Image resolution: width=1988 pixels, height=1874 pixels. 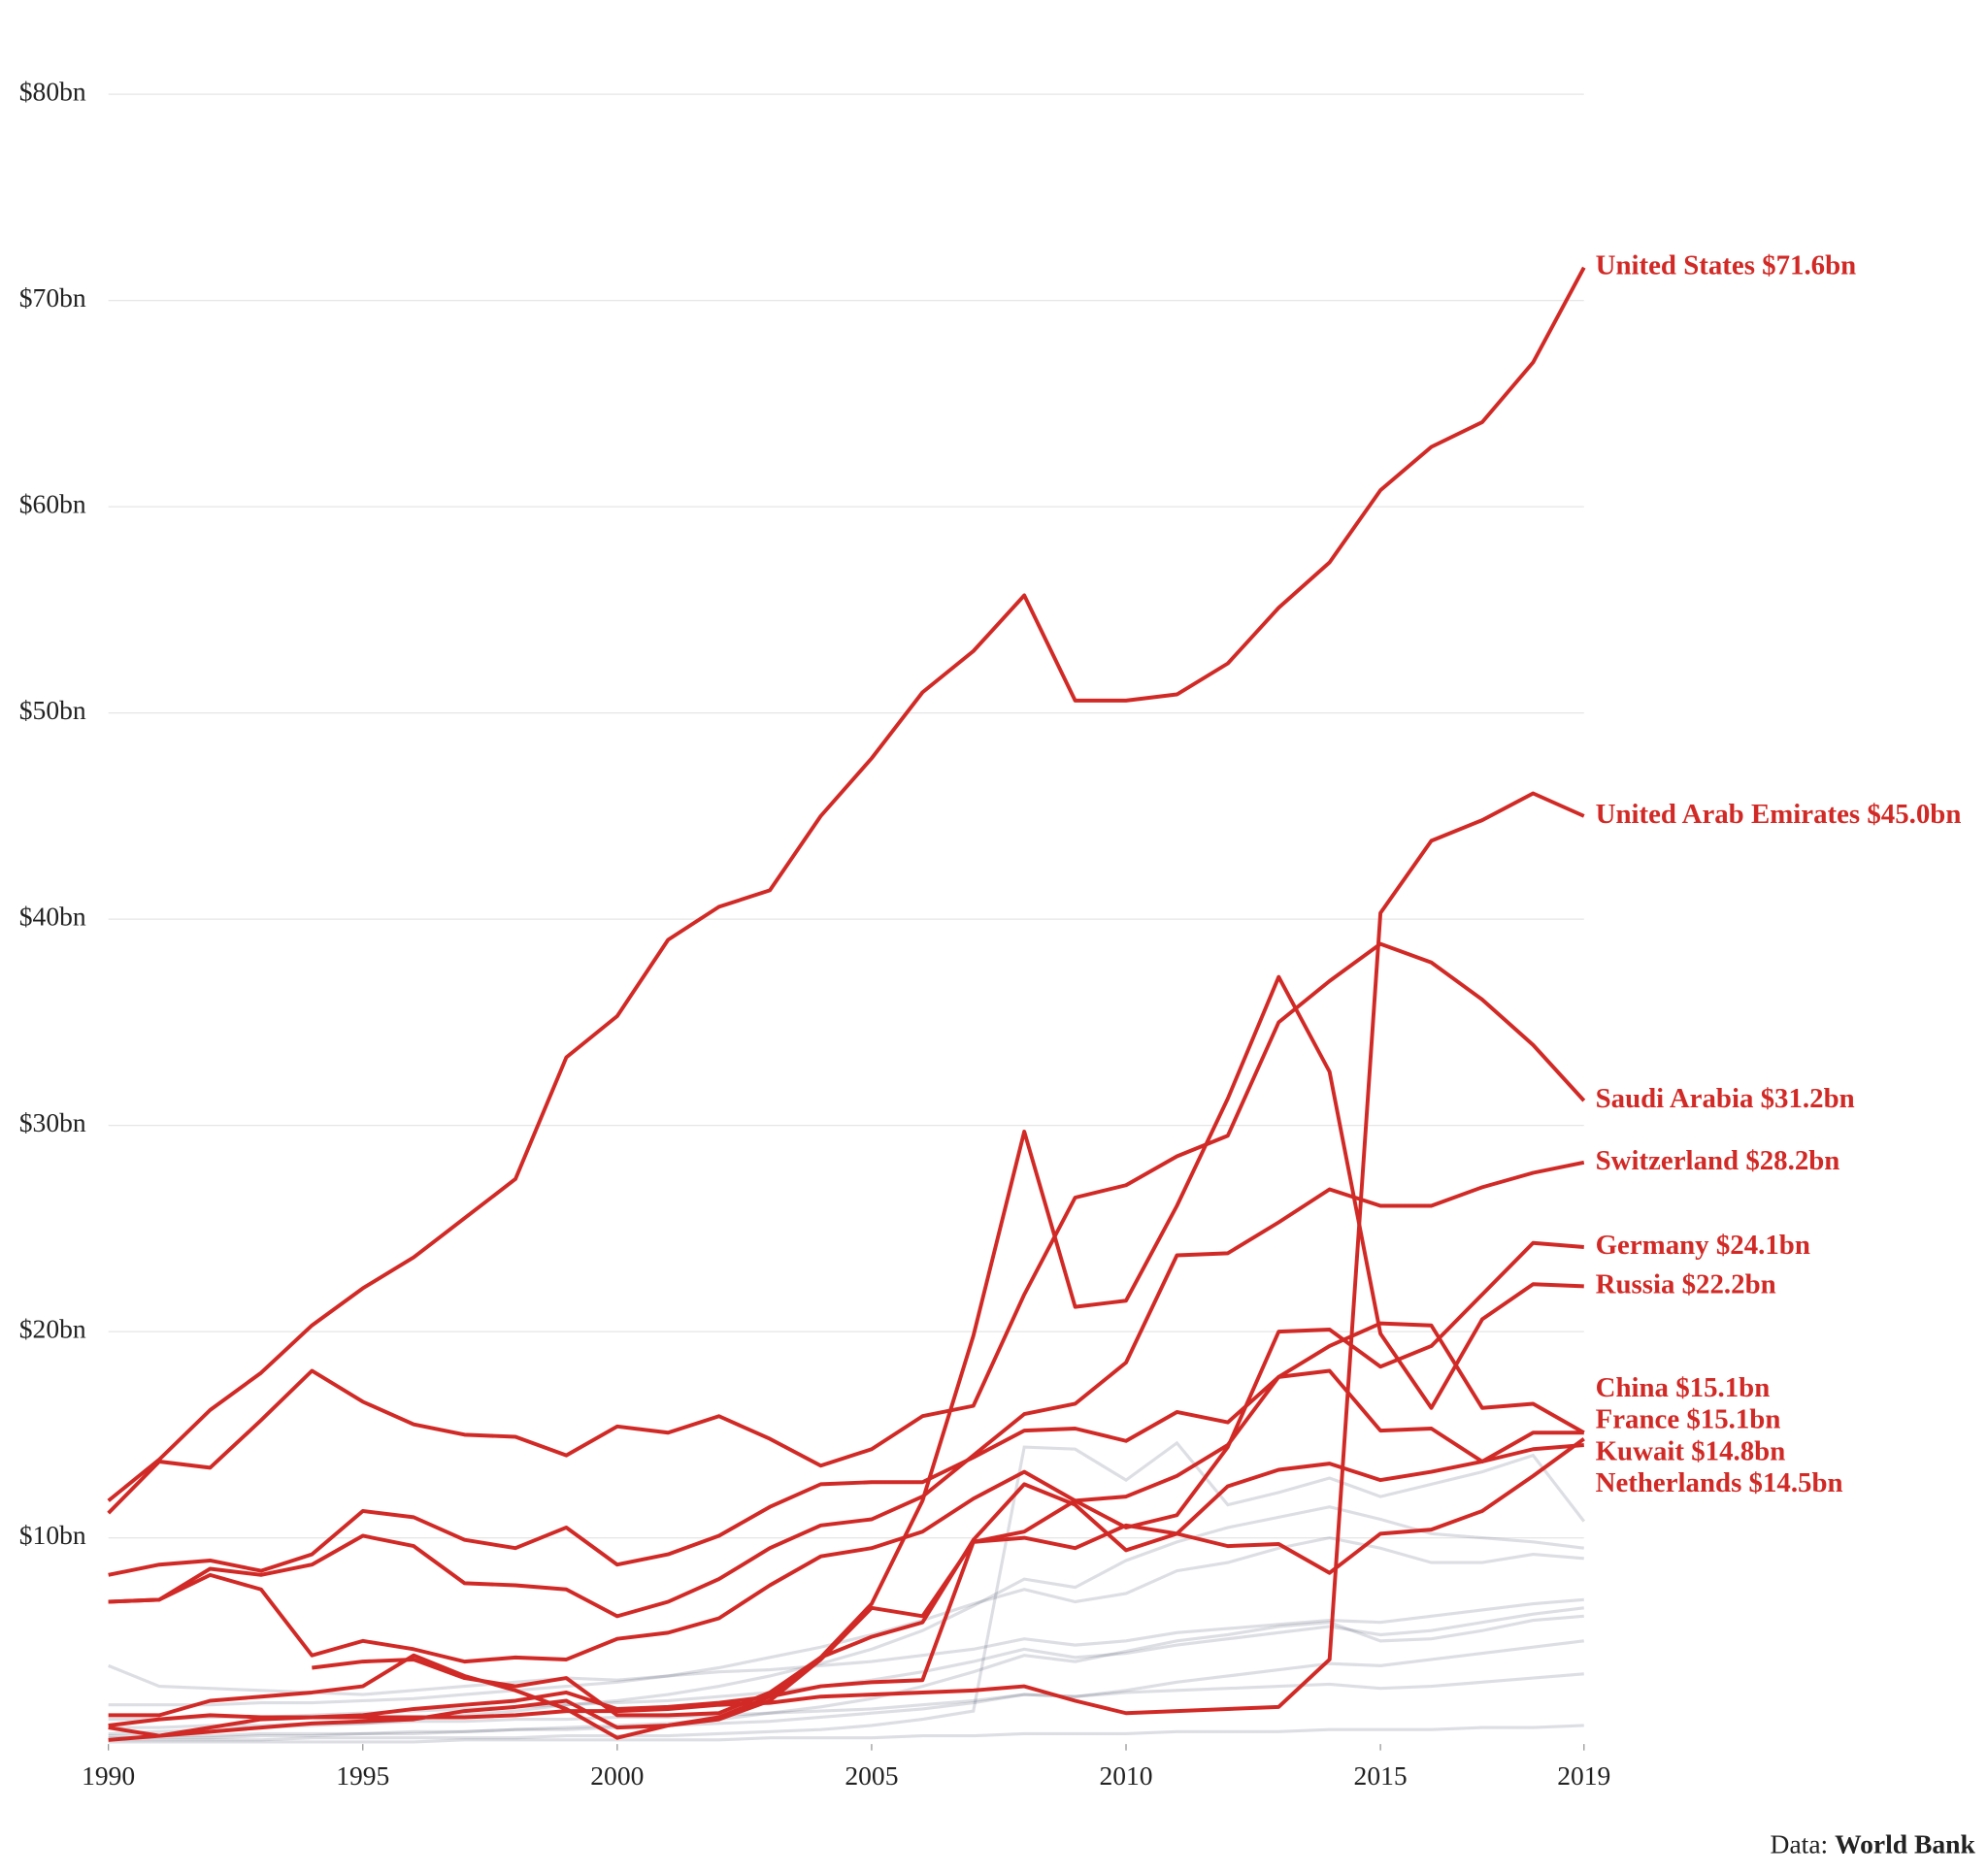 What do you see at coordinates (1381, 1776) in the screenshot?
I see `x-tick-label: 2015` at bounding box center [1381, 1776].